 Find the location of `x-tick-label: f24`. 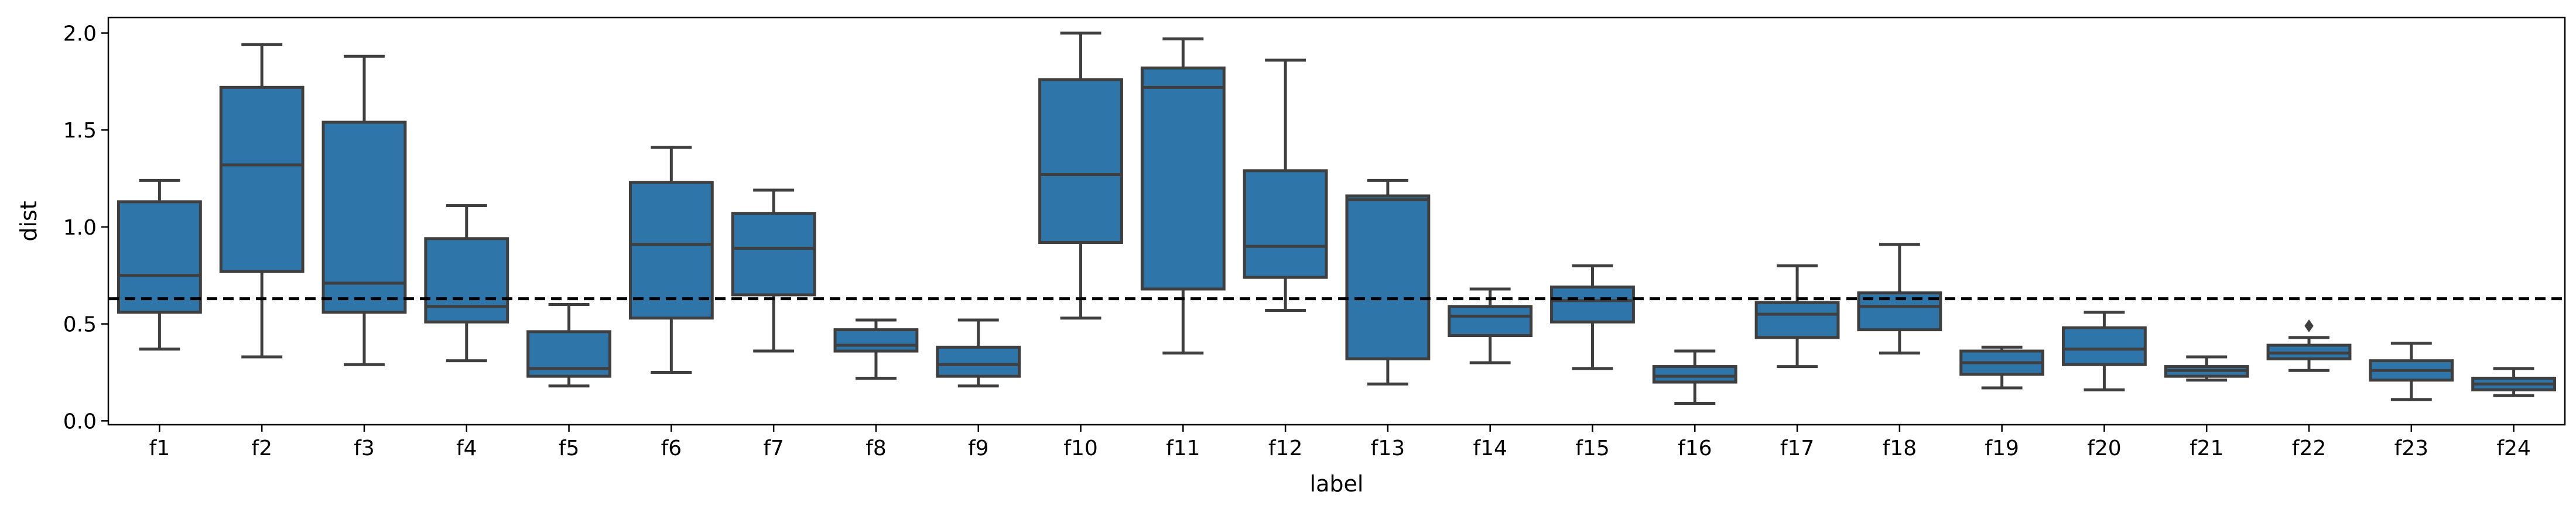

x-tick-label: f24 is located at coordinates (2513, 448).